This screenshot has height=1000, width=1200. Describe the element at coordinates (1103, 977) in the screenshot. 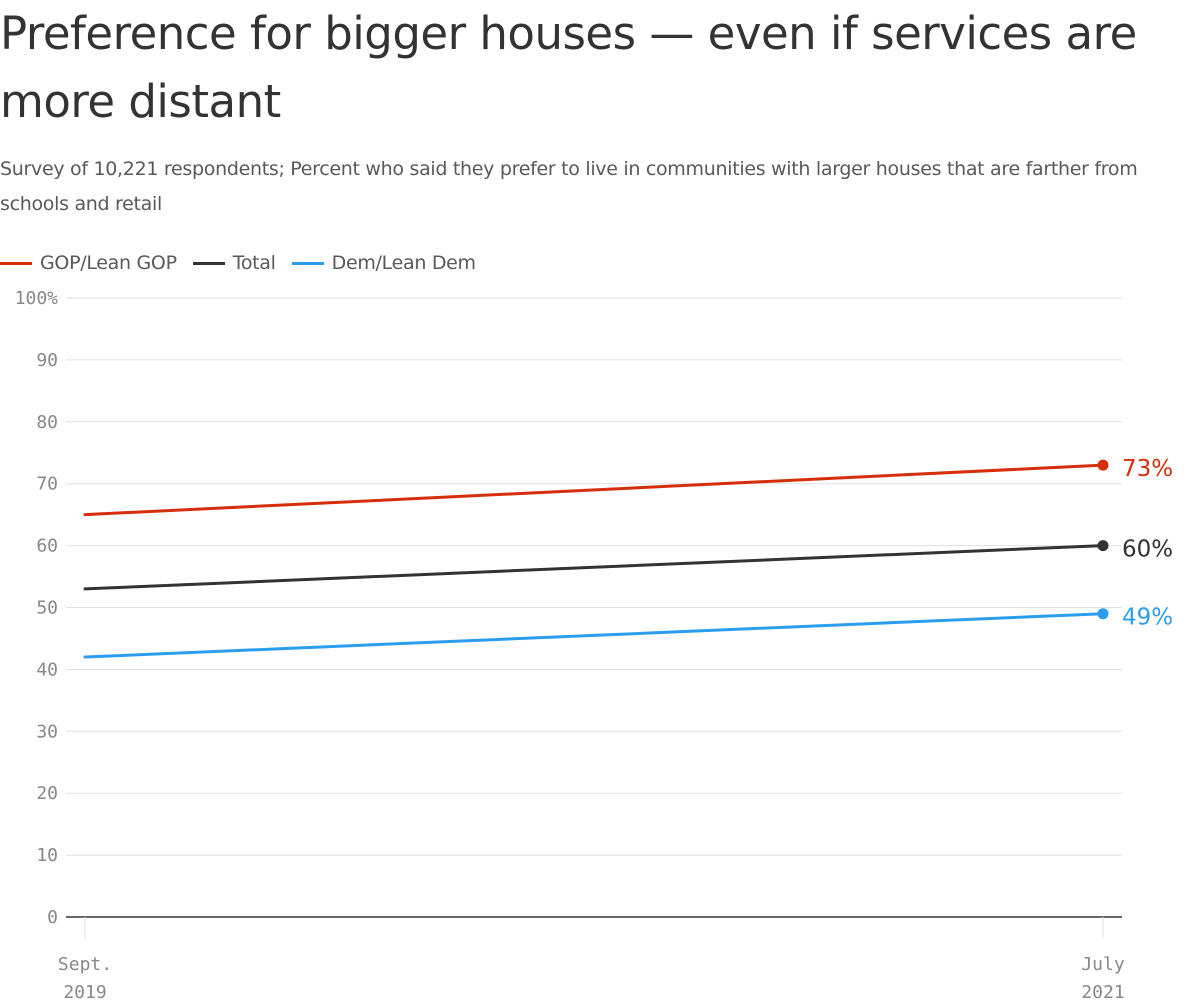

I see `x-tick-label: July 2021` at that location.